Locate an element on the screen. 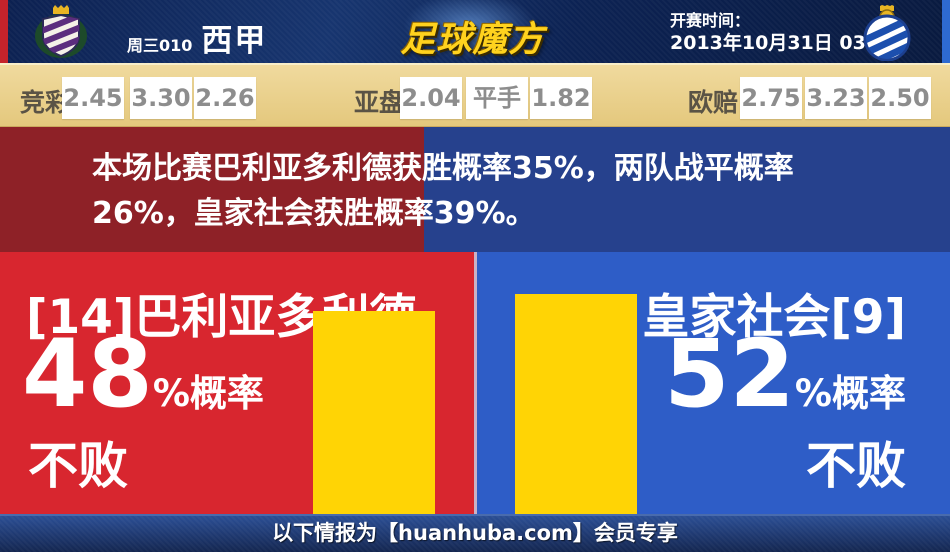 The height and width of the screenshot is (552, 950). header: 周三010 西甲 足球魔方 开赛时间： 2013年10月31日 03:00 is located at coordinates (475, 31).